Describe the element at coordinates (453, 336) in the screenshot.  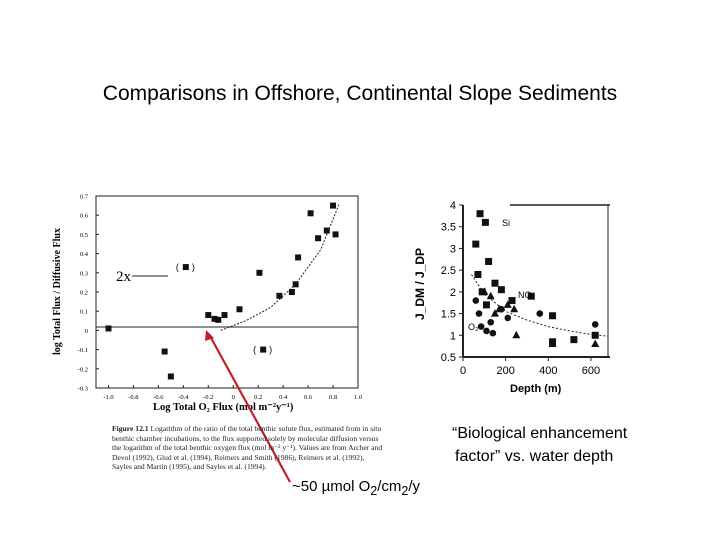
I see `right-y-tick-label: 1` at that location.